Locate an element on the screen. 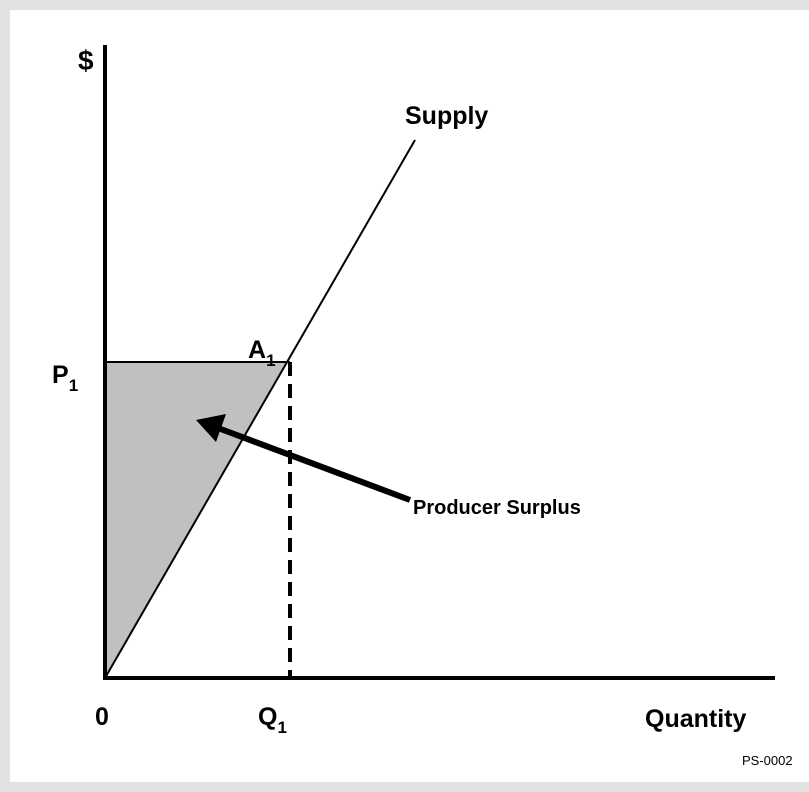 The image size is (809, 792). area-label: Producer Surplus is located at coordinates (497, 508).